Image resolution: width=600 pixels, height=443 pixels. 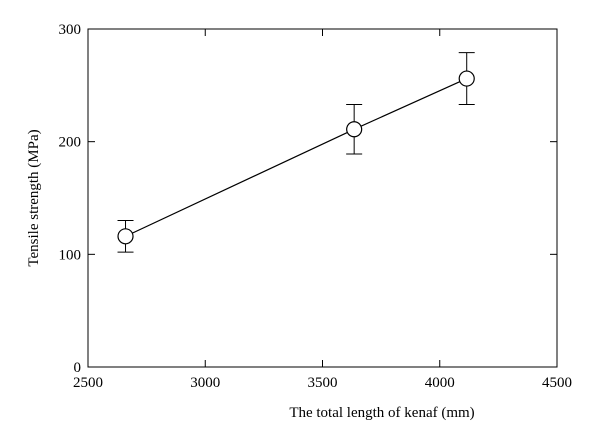 I want to click on x-tick-label: 3000, so click(x=205, y=383).